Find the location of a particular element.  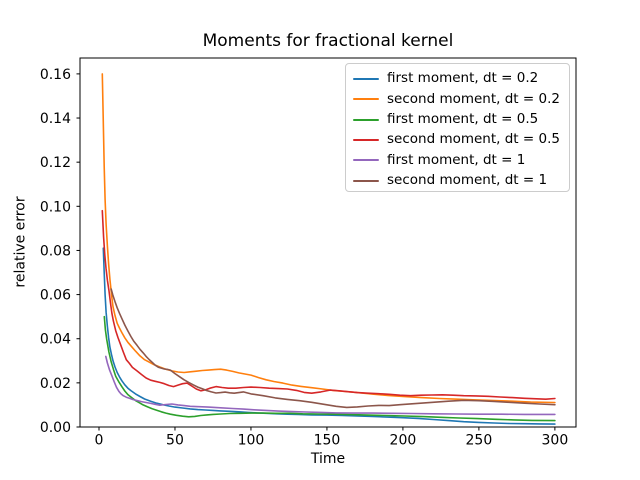

x-tick-label: 150 is located at coordinates (327, 441).